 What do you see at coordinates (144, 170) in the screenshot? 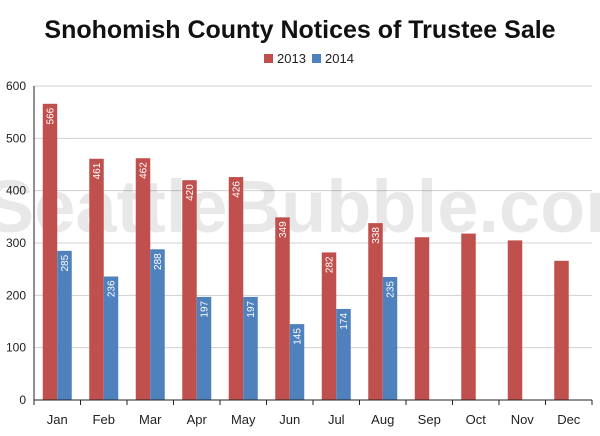
I see `data-label: 462` at bounding box center [144, 170].